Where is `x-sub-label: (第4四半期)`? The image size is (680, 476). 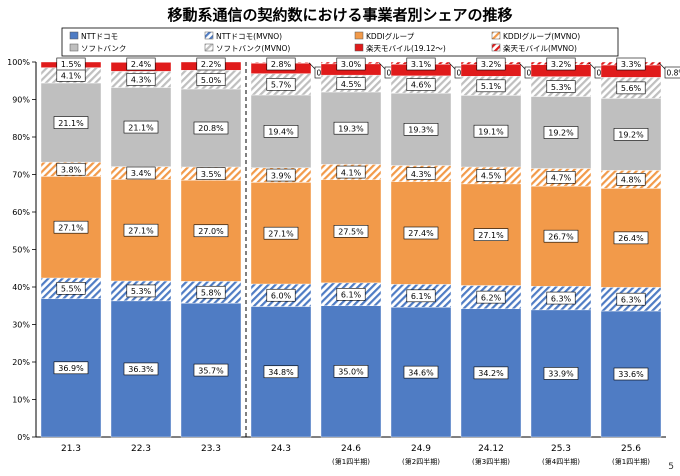 x-sub-label: (第4四半期) is located at coordinates (561, 461).